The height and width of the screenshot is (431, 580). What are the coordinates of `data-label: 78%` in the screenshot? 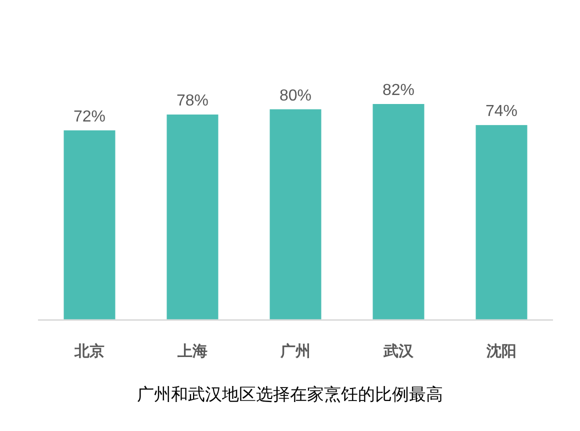 It's located at (192, 101).